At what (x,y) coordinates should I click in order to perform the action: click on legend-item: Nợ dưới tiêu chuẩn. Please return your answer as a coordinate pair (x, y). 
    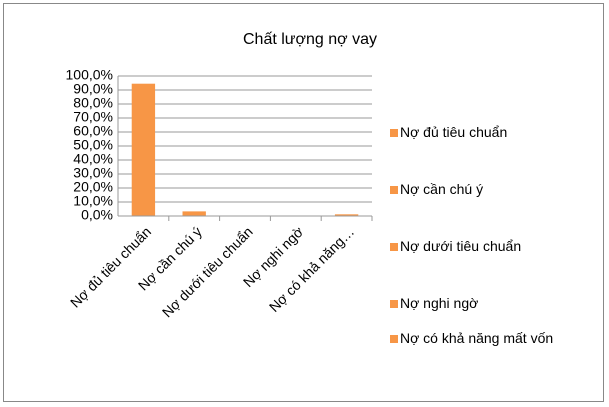
    Looking at the image, I should click on (490, 246).